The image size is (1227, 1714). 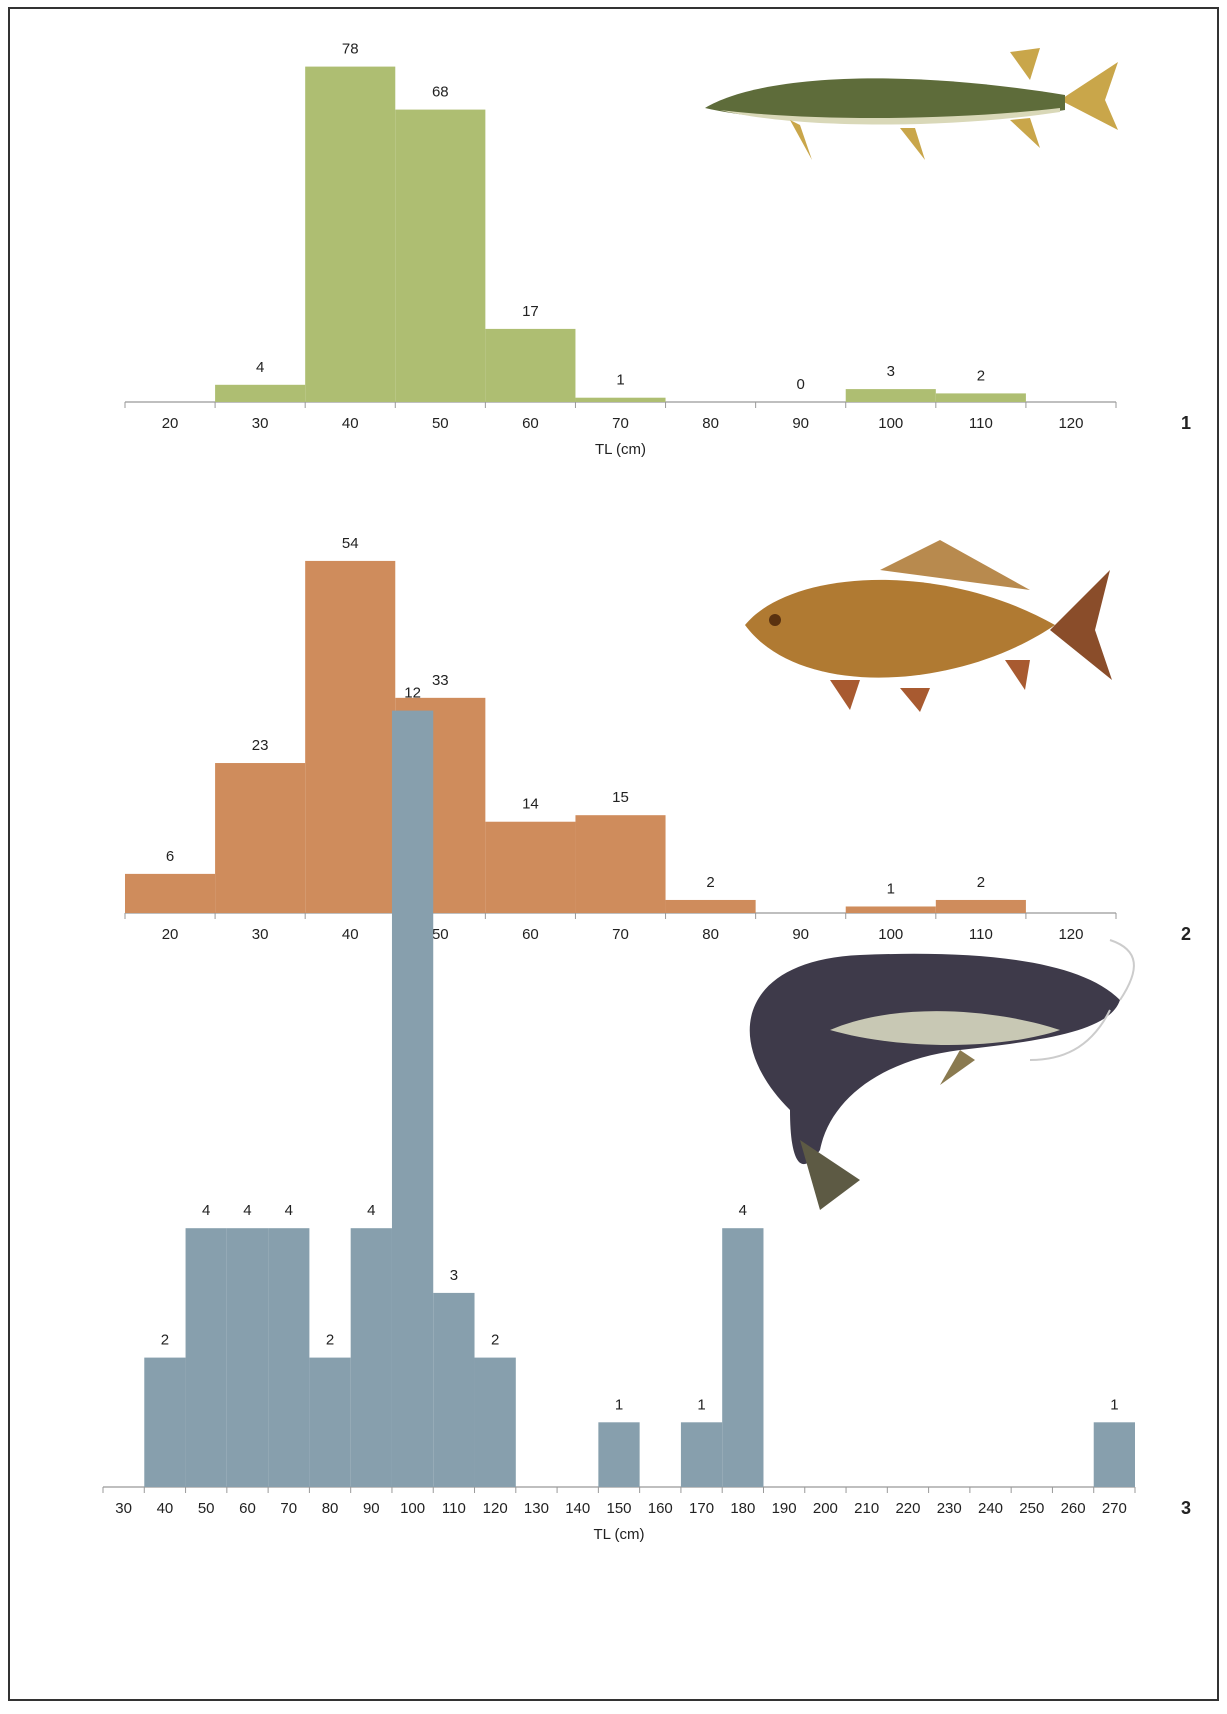 I want to click on x-tick-label: 150, so click(x=618, y=1508).